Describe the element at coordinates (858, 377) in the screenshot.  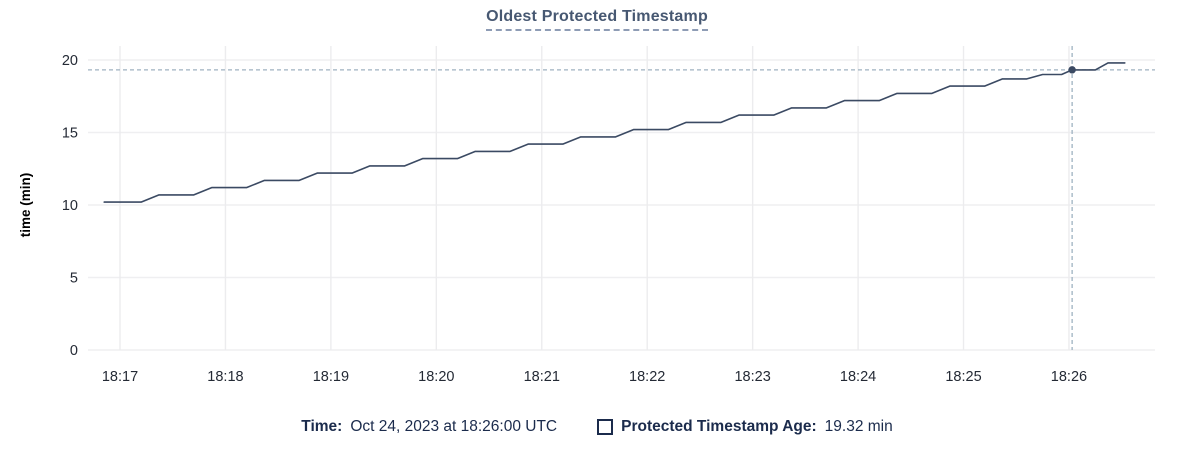
I see `x-tick-label: 18:24` at that location.